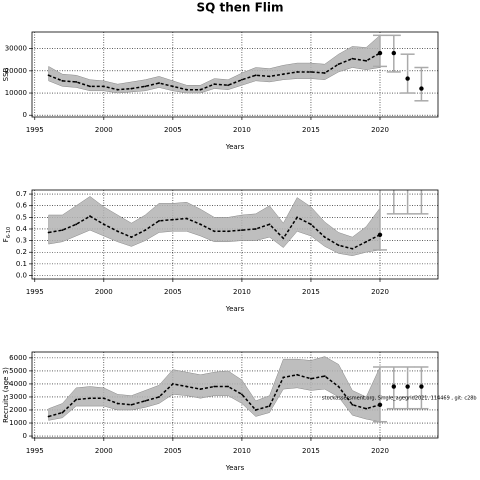 The width and height of the screenshot is (480, 480). Describe the element at coordinates (21, 264) in the screenshot. I see `y-tick-label: 0.1` at that location.